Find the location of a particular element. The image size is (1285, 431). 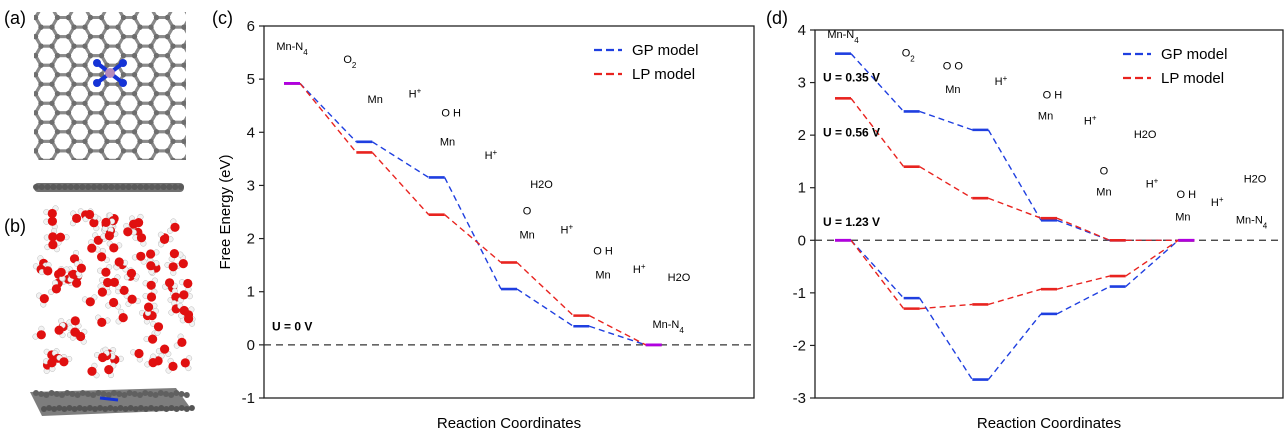

mn-n4-site is located at coordinates (109, 399).